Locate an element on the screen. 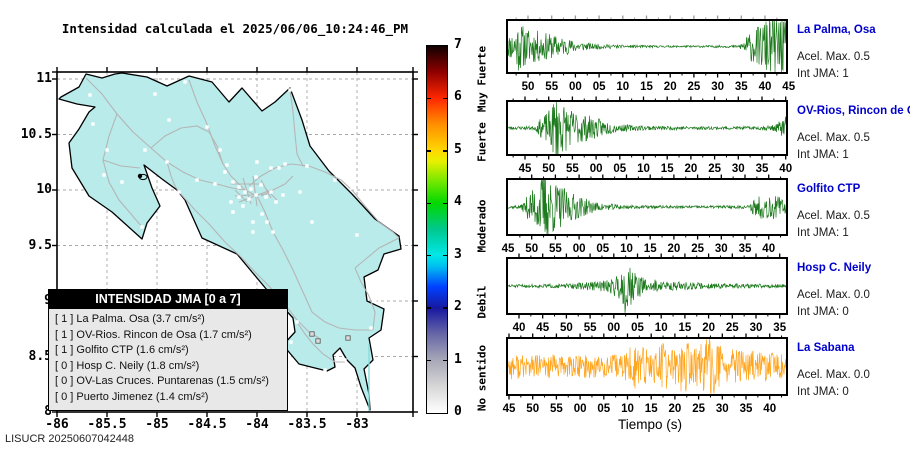  station-acel-max: Acel. Max. 0.5 is located at coordinates (833, 138).